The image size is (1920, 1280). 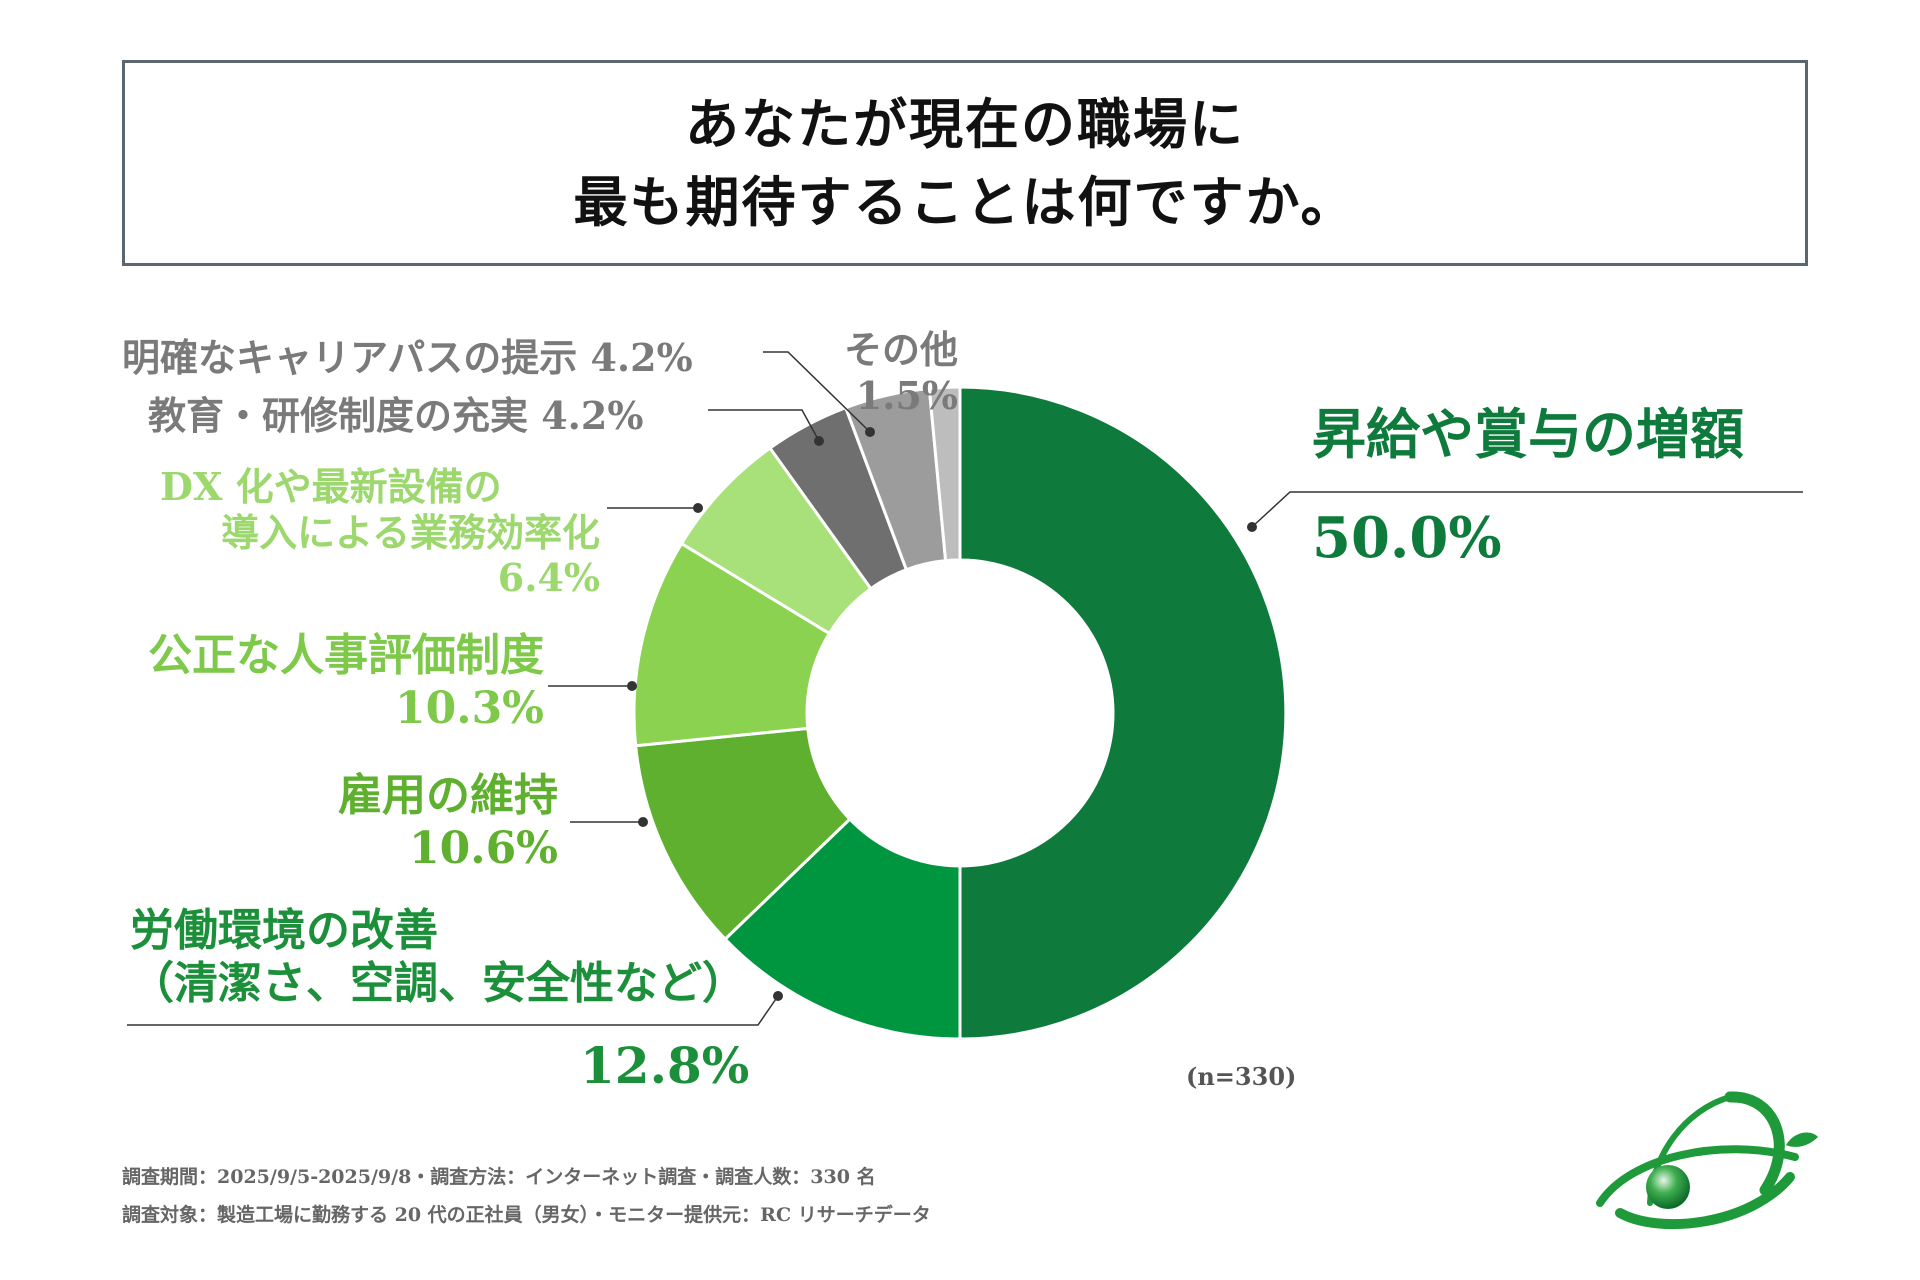 What do you see at coordinates (548, 578) in the screenshot?
I see `label-s5-value: 6.4%` at bounding box center [548, 578].